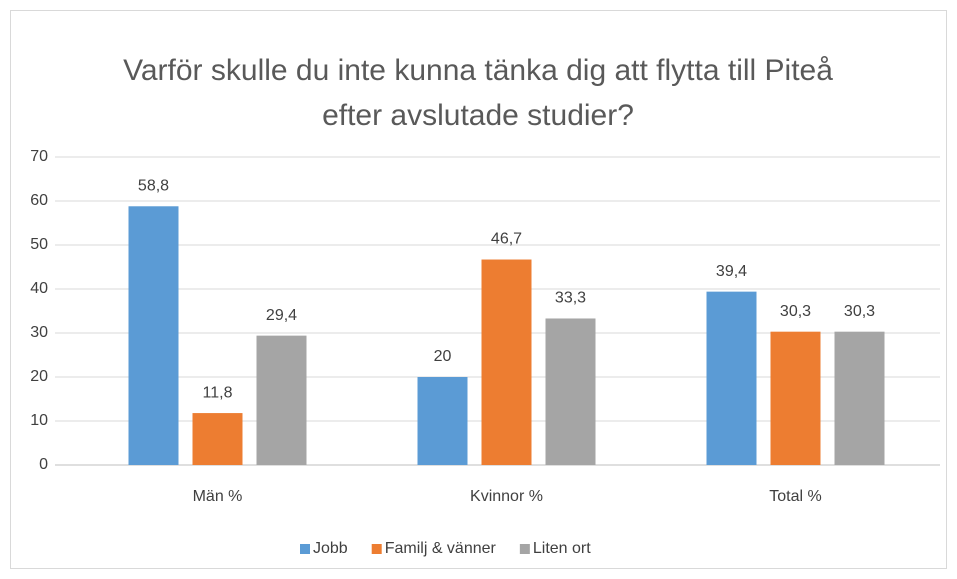  Describe the element at coordinates (39, 288) in the screenshot. I see `y-tick-label: 40` at that location.